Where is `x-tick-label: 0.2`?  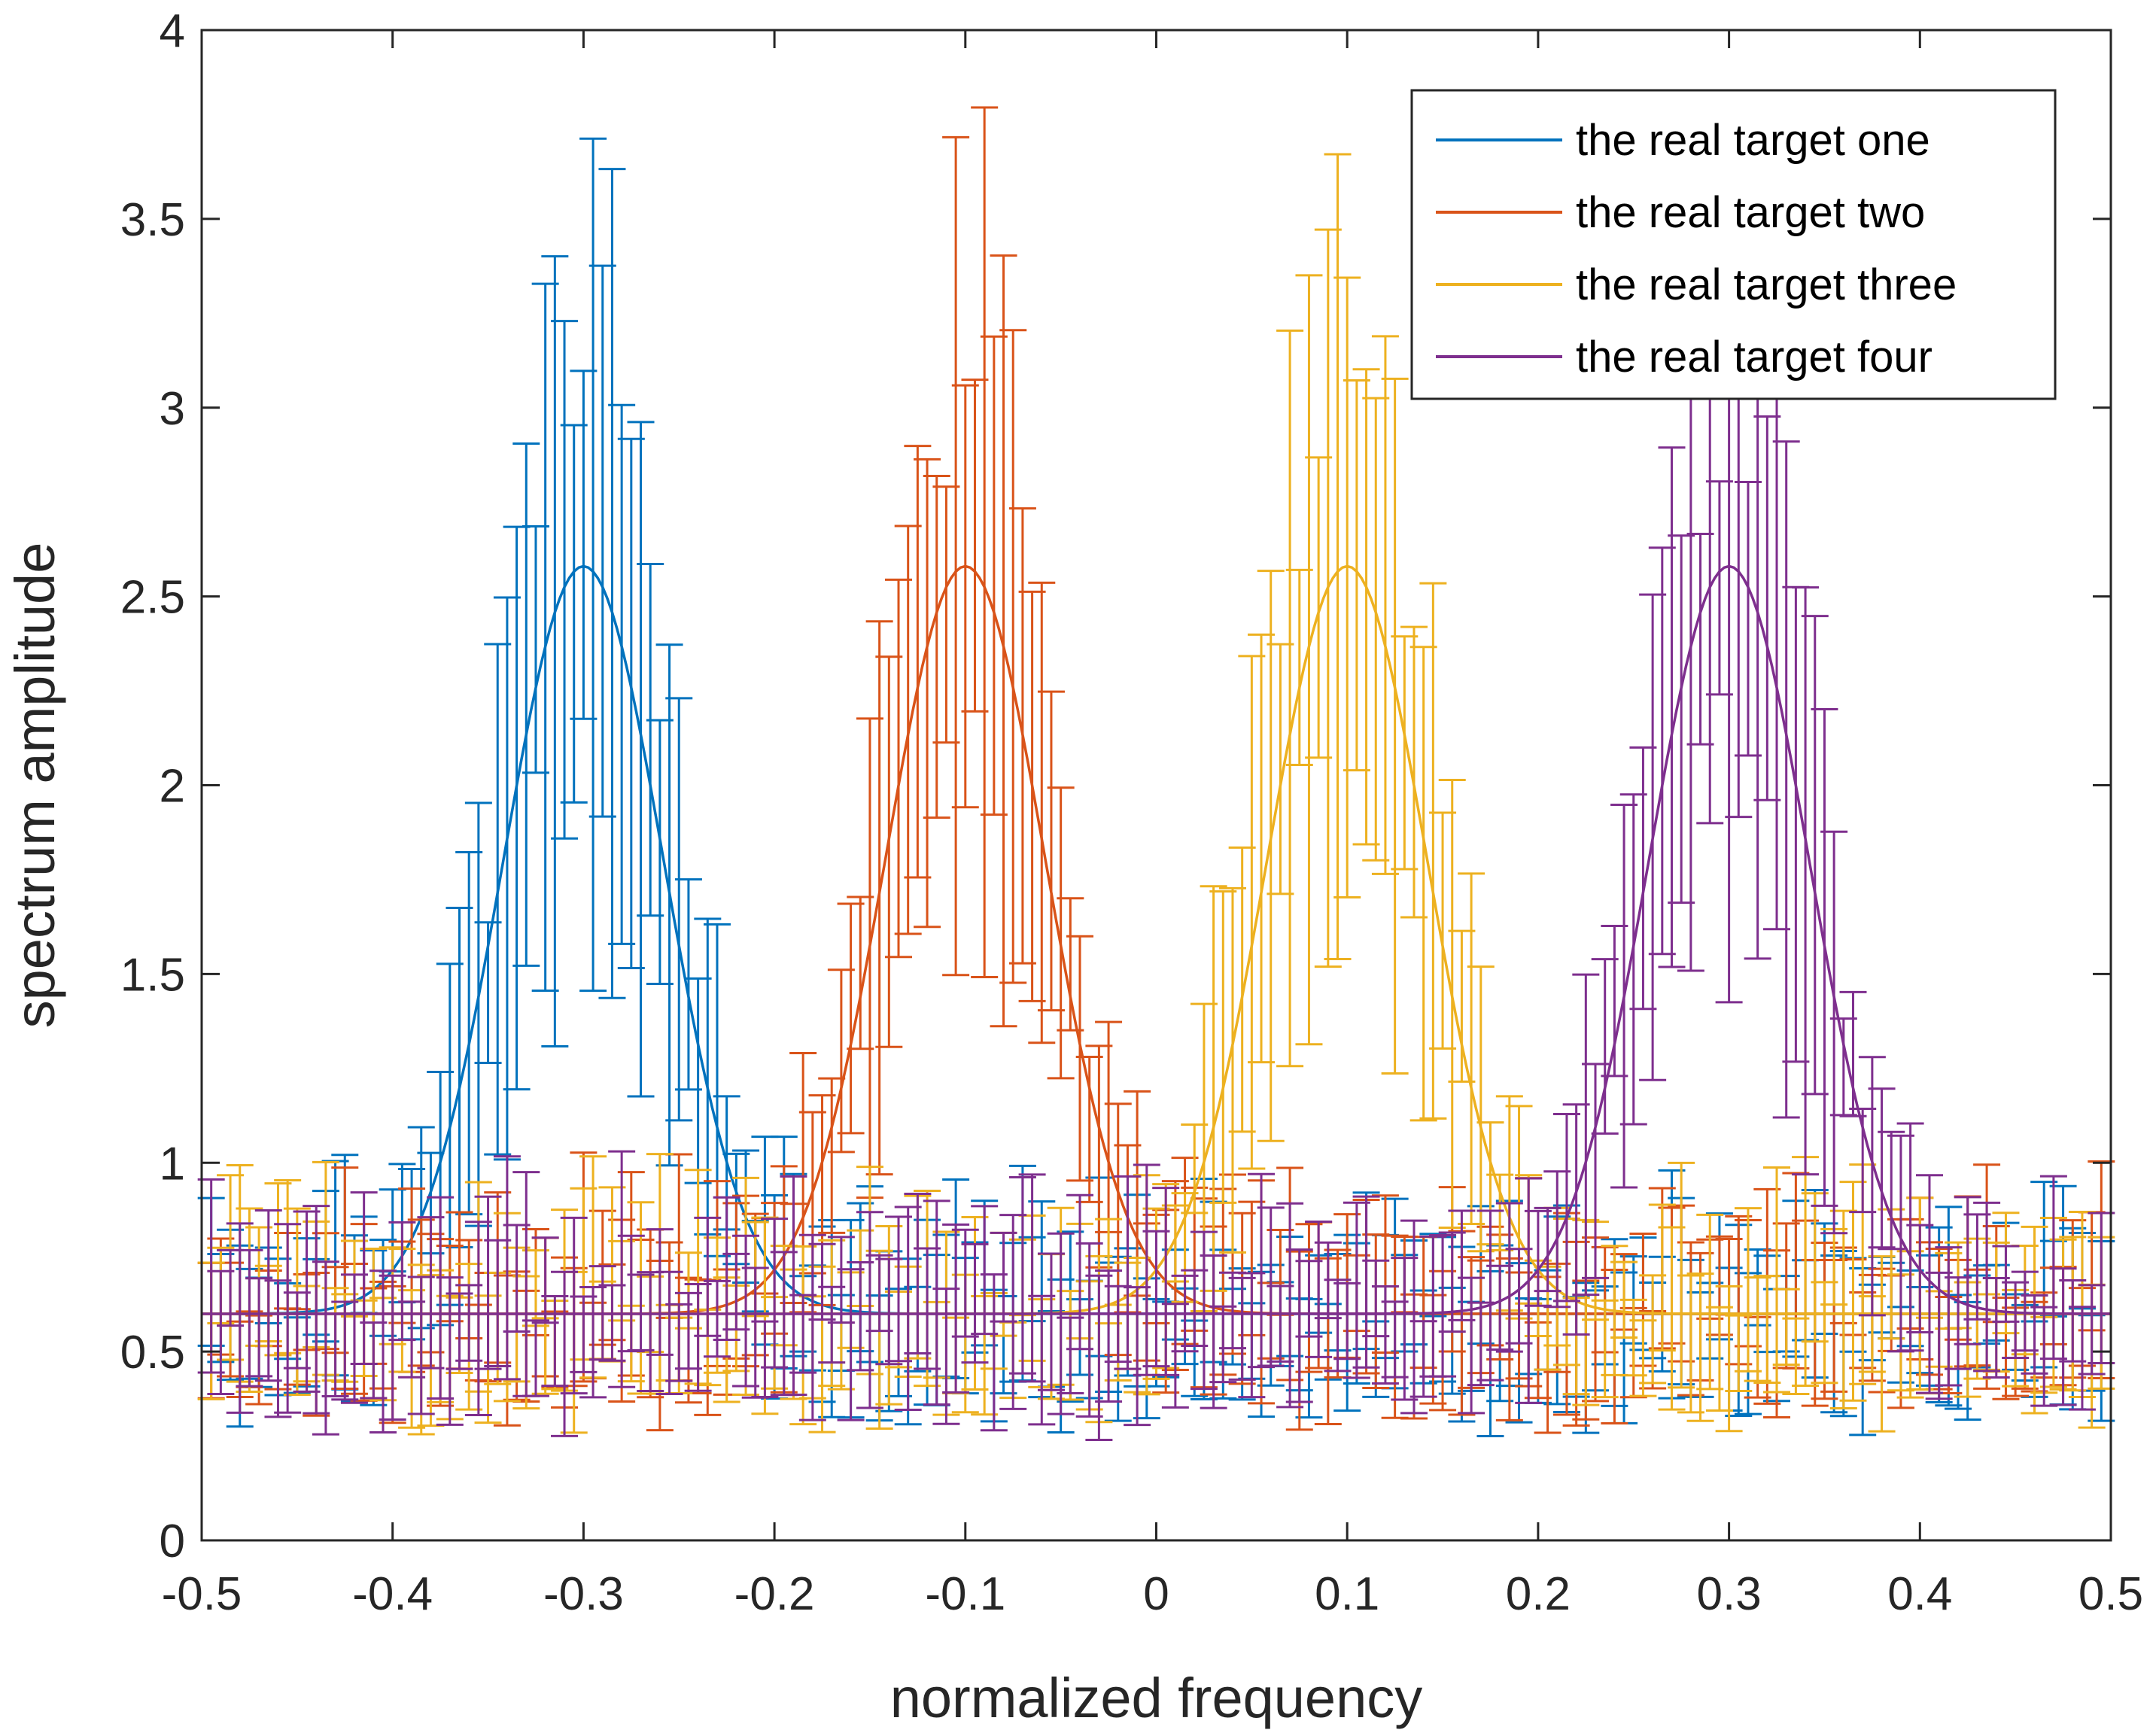
x-tick-label: 0.2 is located at coordinates (1538, 1594).